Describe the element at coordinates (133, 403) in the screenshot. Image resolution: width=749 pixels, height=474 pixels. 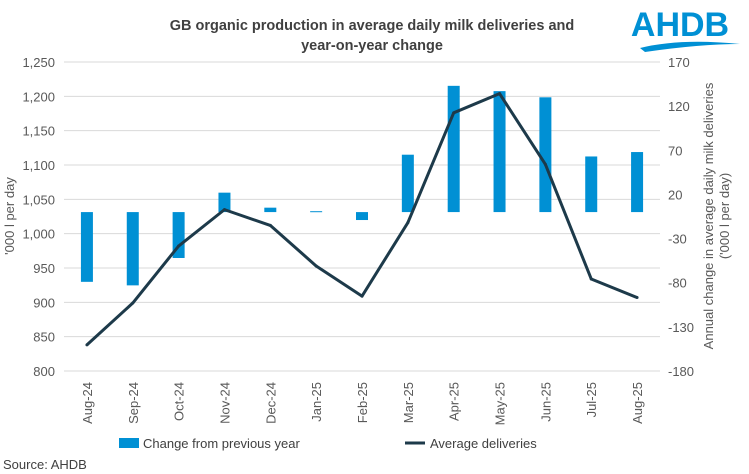
I see `x-tick-label: Sep-24` at that location.